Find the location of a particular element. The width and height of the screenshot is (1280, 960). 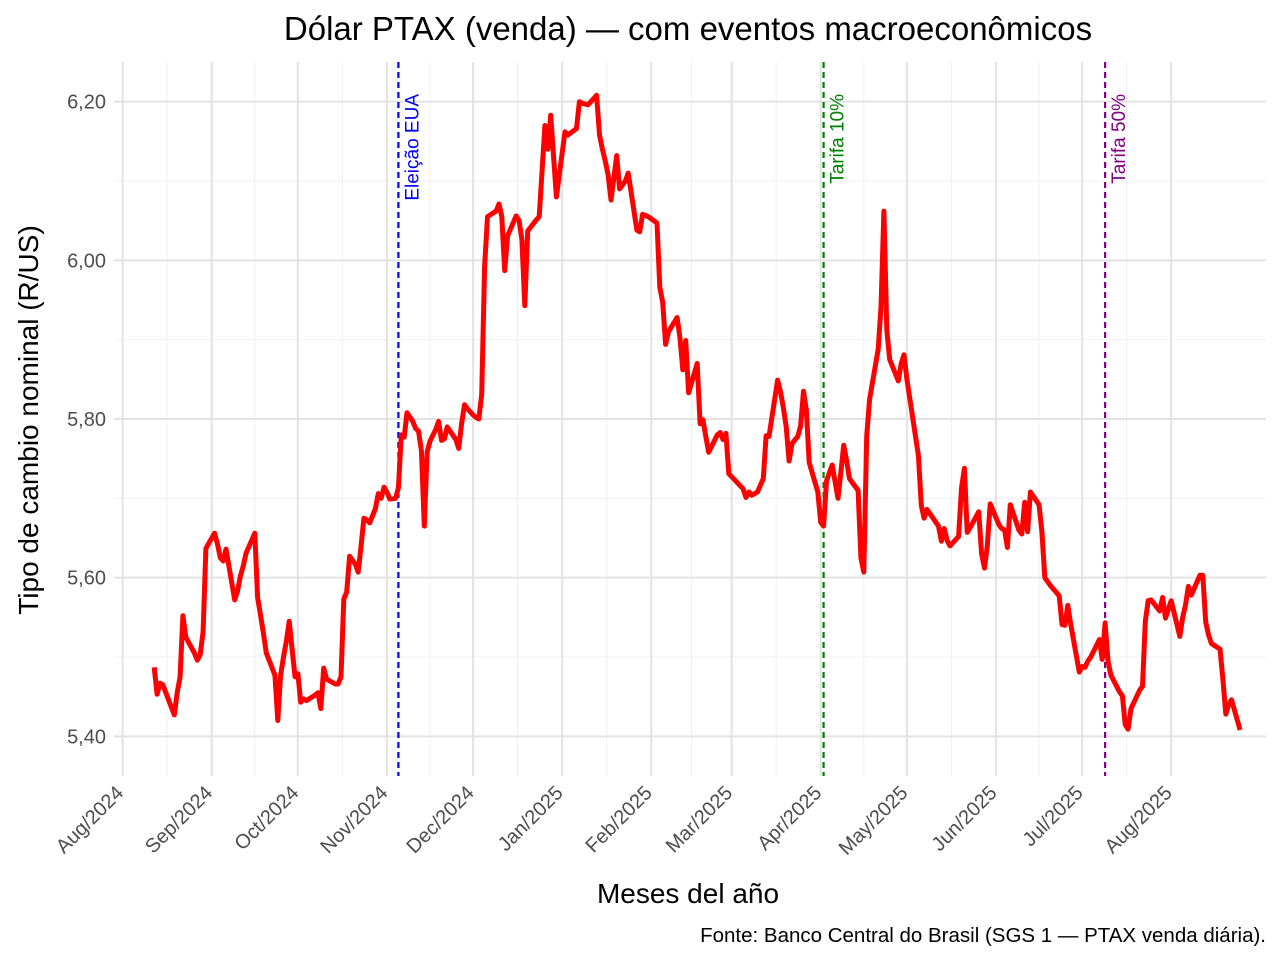

x-tick-label: Jul/2025 is located at coordinates (1053, 816).